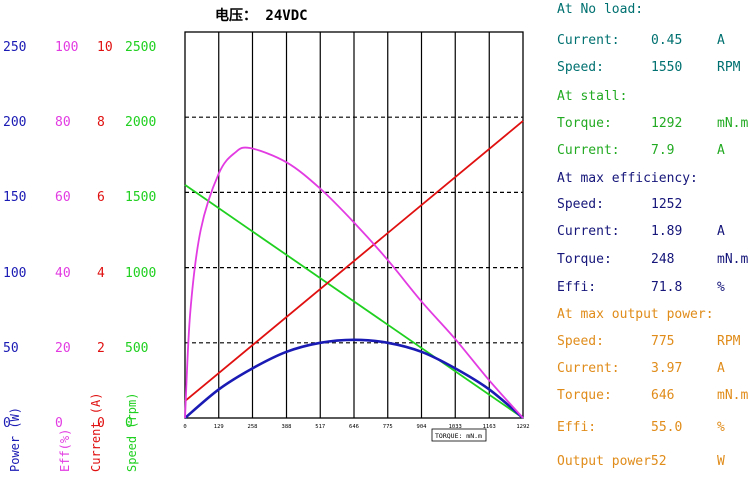  I want to click on y-tick-label: 2, so click(101, 348).